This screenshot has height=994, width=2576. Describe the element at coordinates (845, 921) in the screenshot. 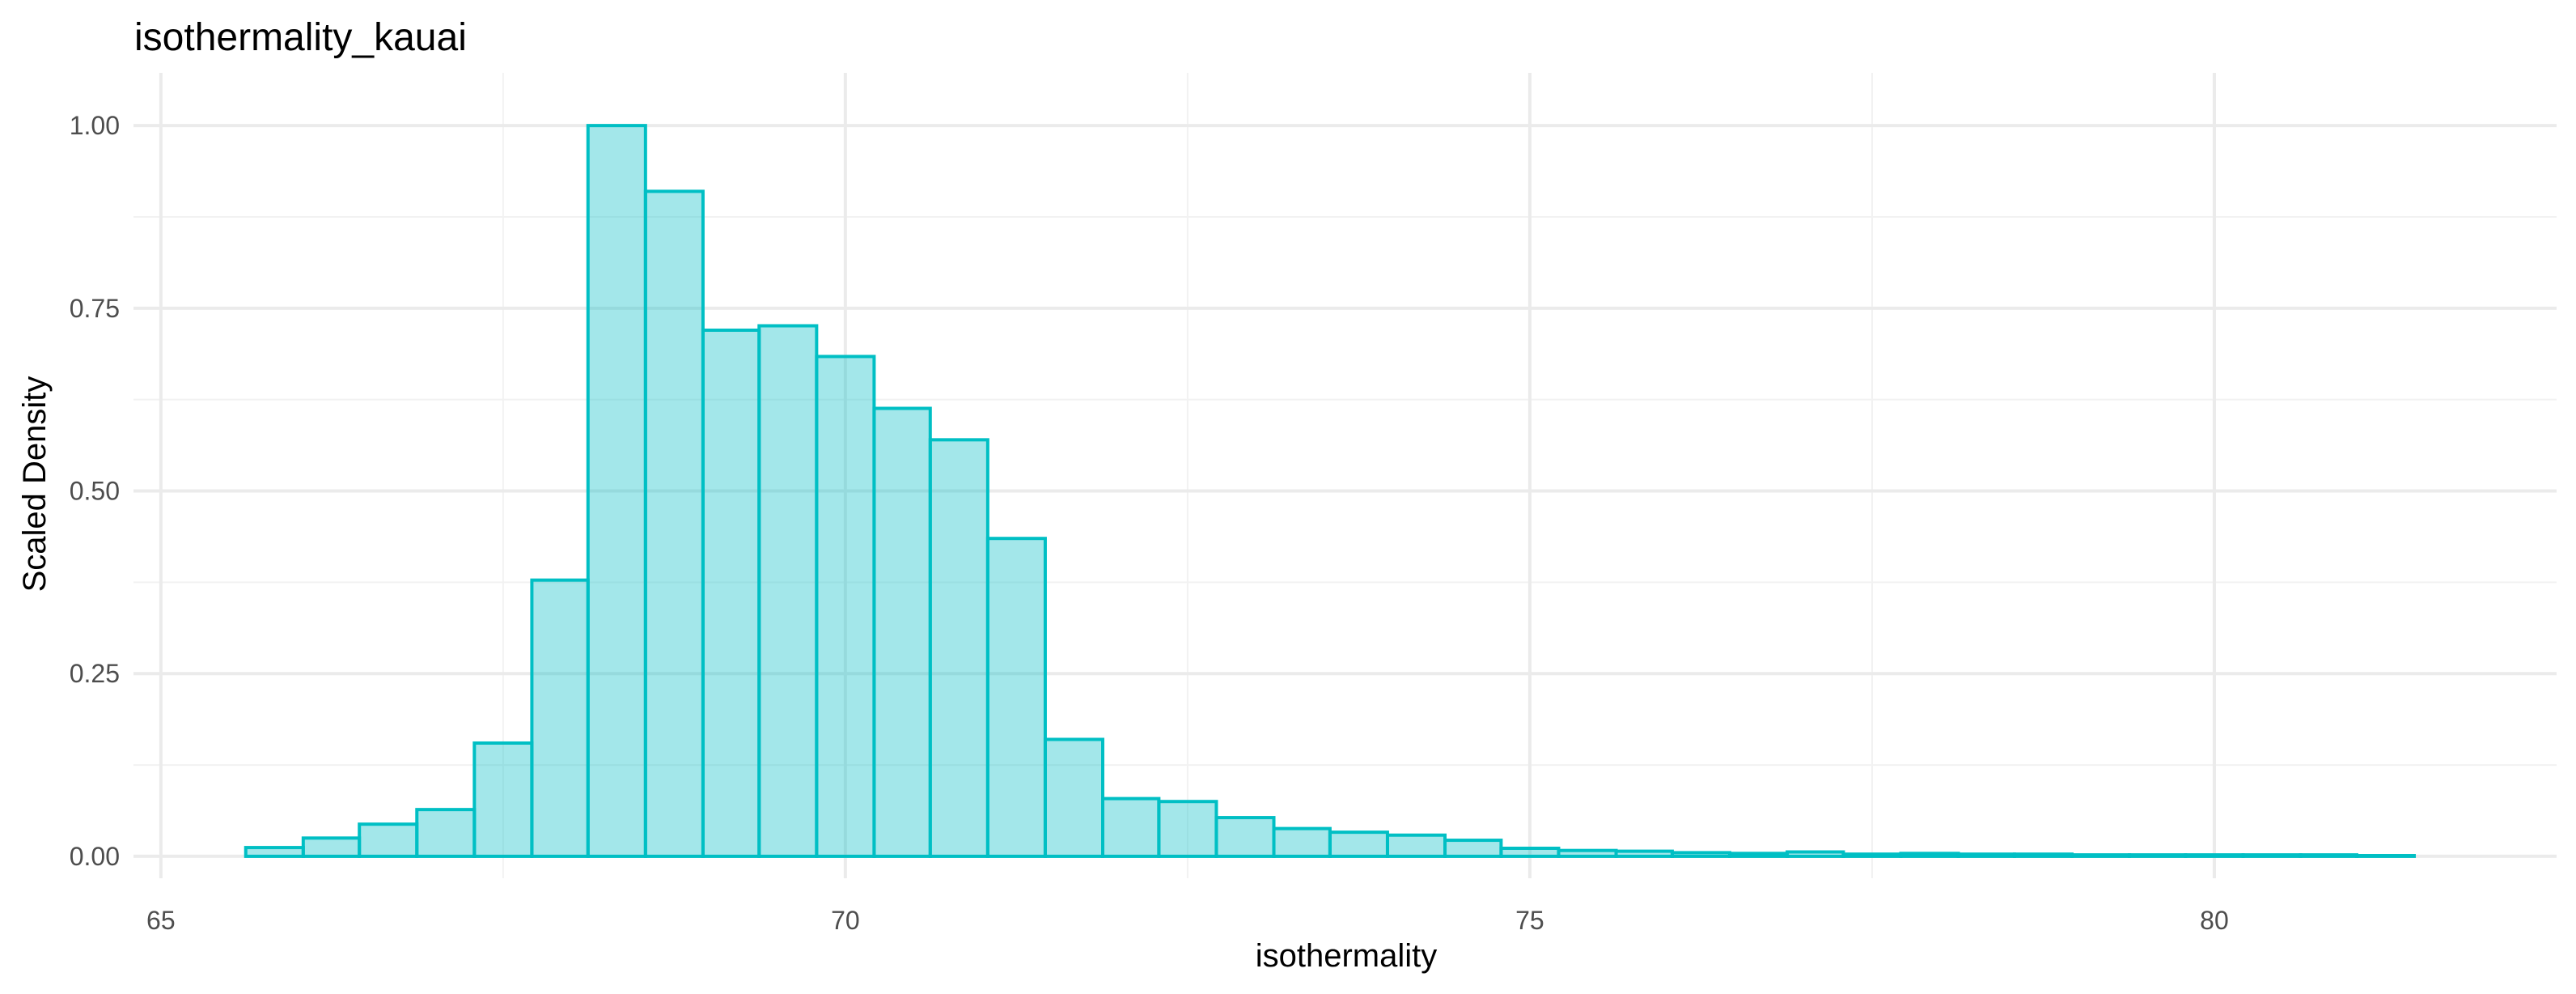

I see `x-tick-label: 70` at that location.